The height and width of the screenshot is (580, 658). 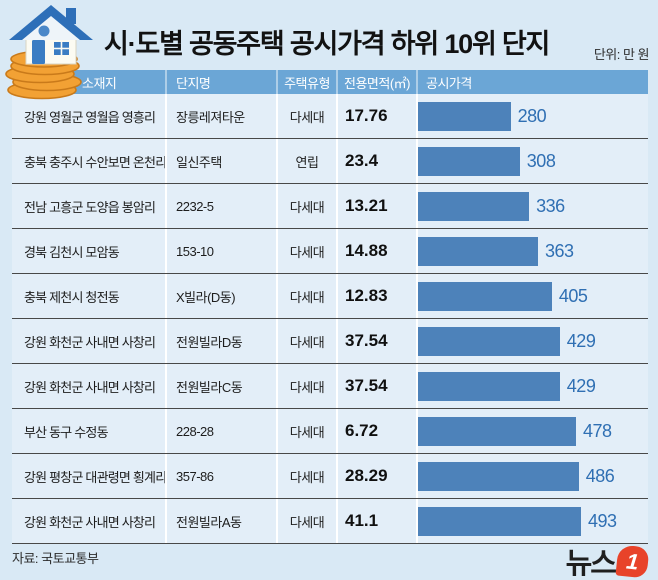 I want to click on table-row: 강원 화천군 사내면 사창리 전원빌라D동 다세대 37.54 429, so click(x=330, y=341).